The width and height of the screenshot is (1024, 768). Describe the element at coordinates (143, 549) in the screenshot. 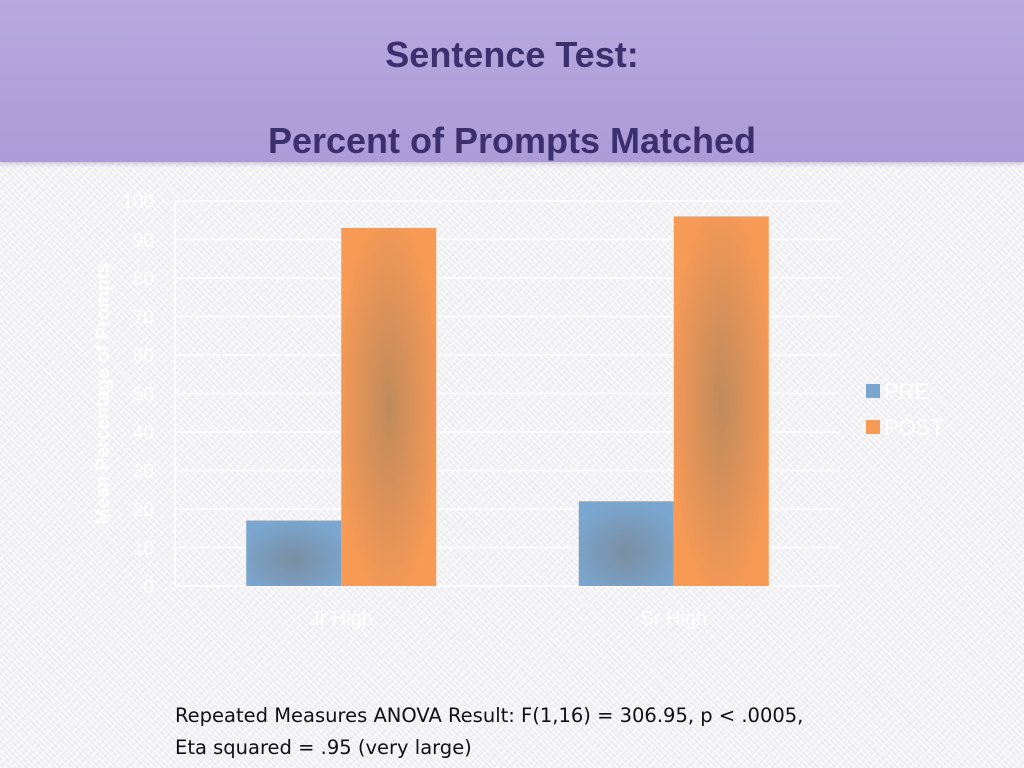

I see `y-tick-label: 10` at that location.